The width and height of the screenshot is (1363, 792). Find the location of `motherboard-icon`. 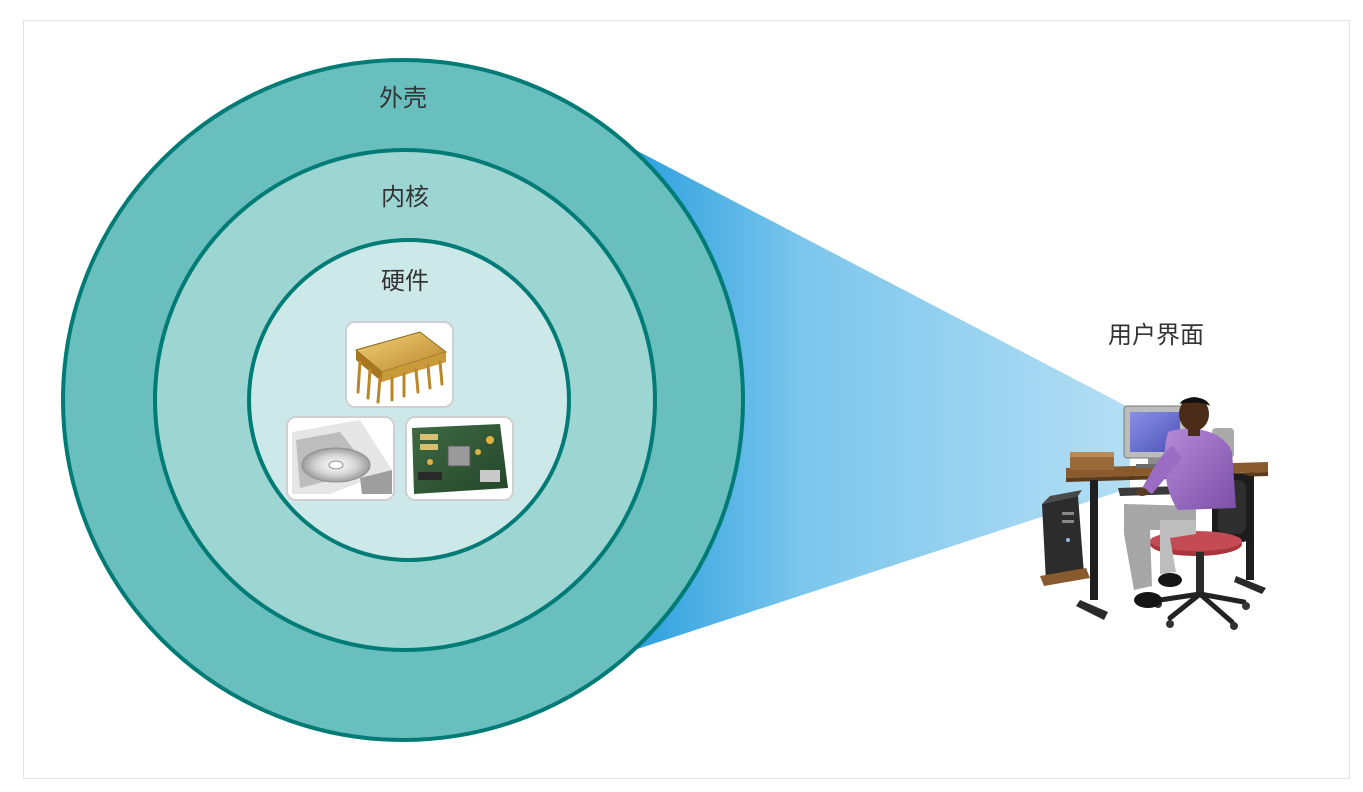

motherboard-icon is located at coordinates (459, 458).